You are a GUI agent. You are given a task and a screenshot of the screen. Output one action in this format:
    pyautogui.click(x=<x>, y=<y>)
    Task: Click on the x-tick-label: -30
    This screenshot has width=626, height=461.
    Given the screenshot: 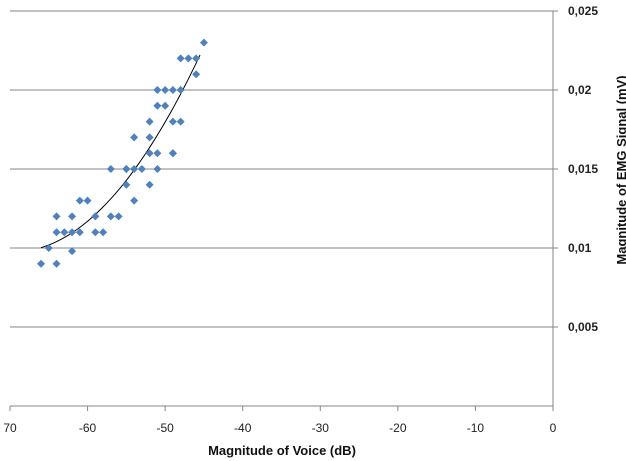 What is the action you would take?
    pyautogui.click(x=321, y=428)
    